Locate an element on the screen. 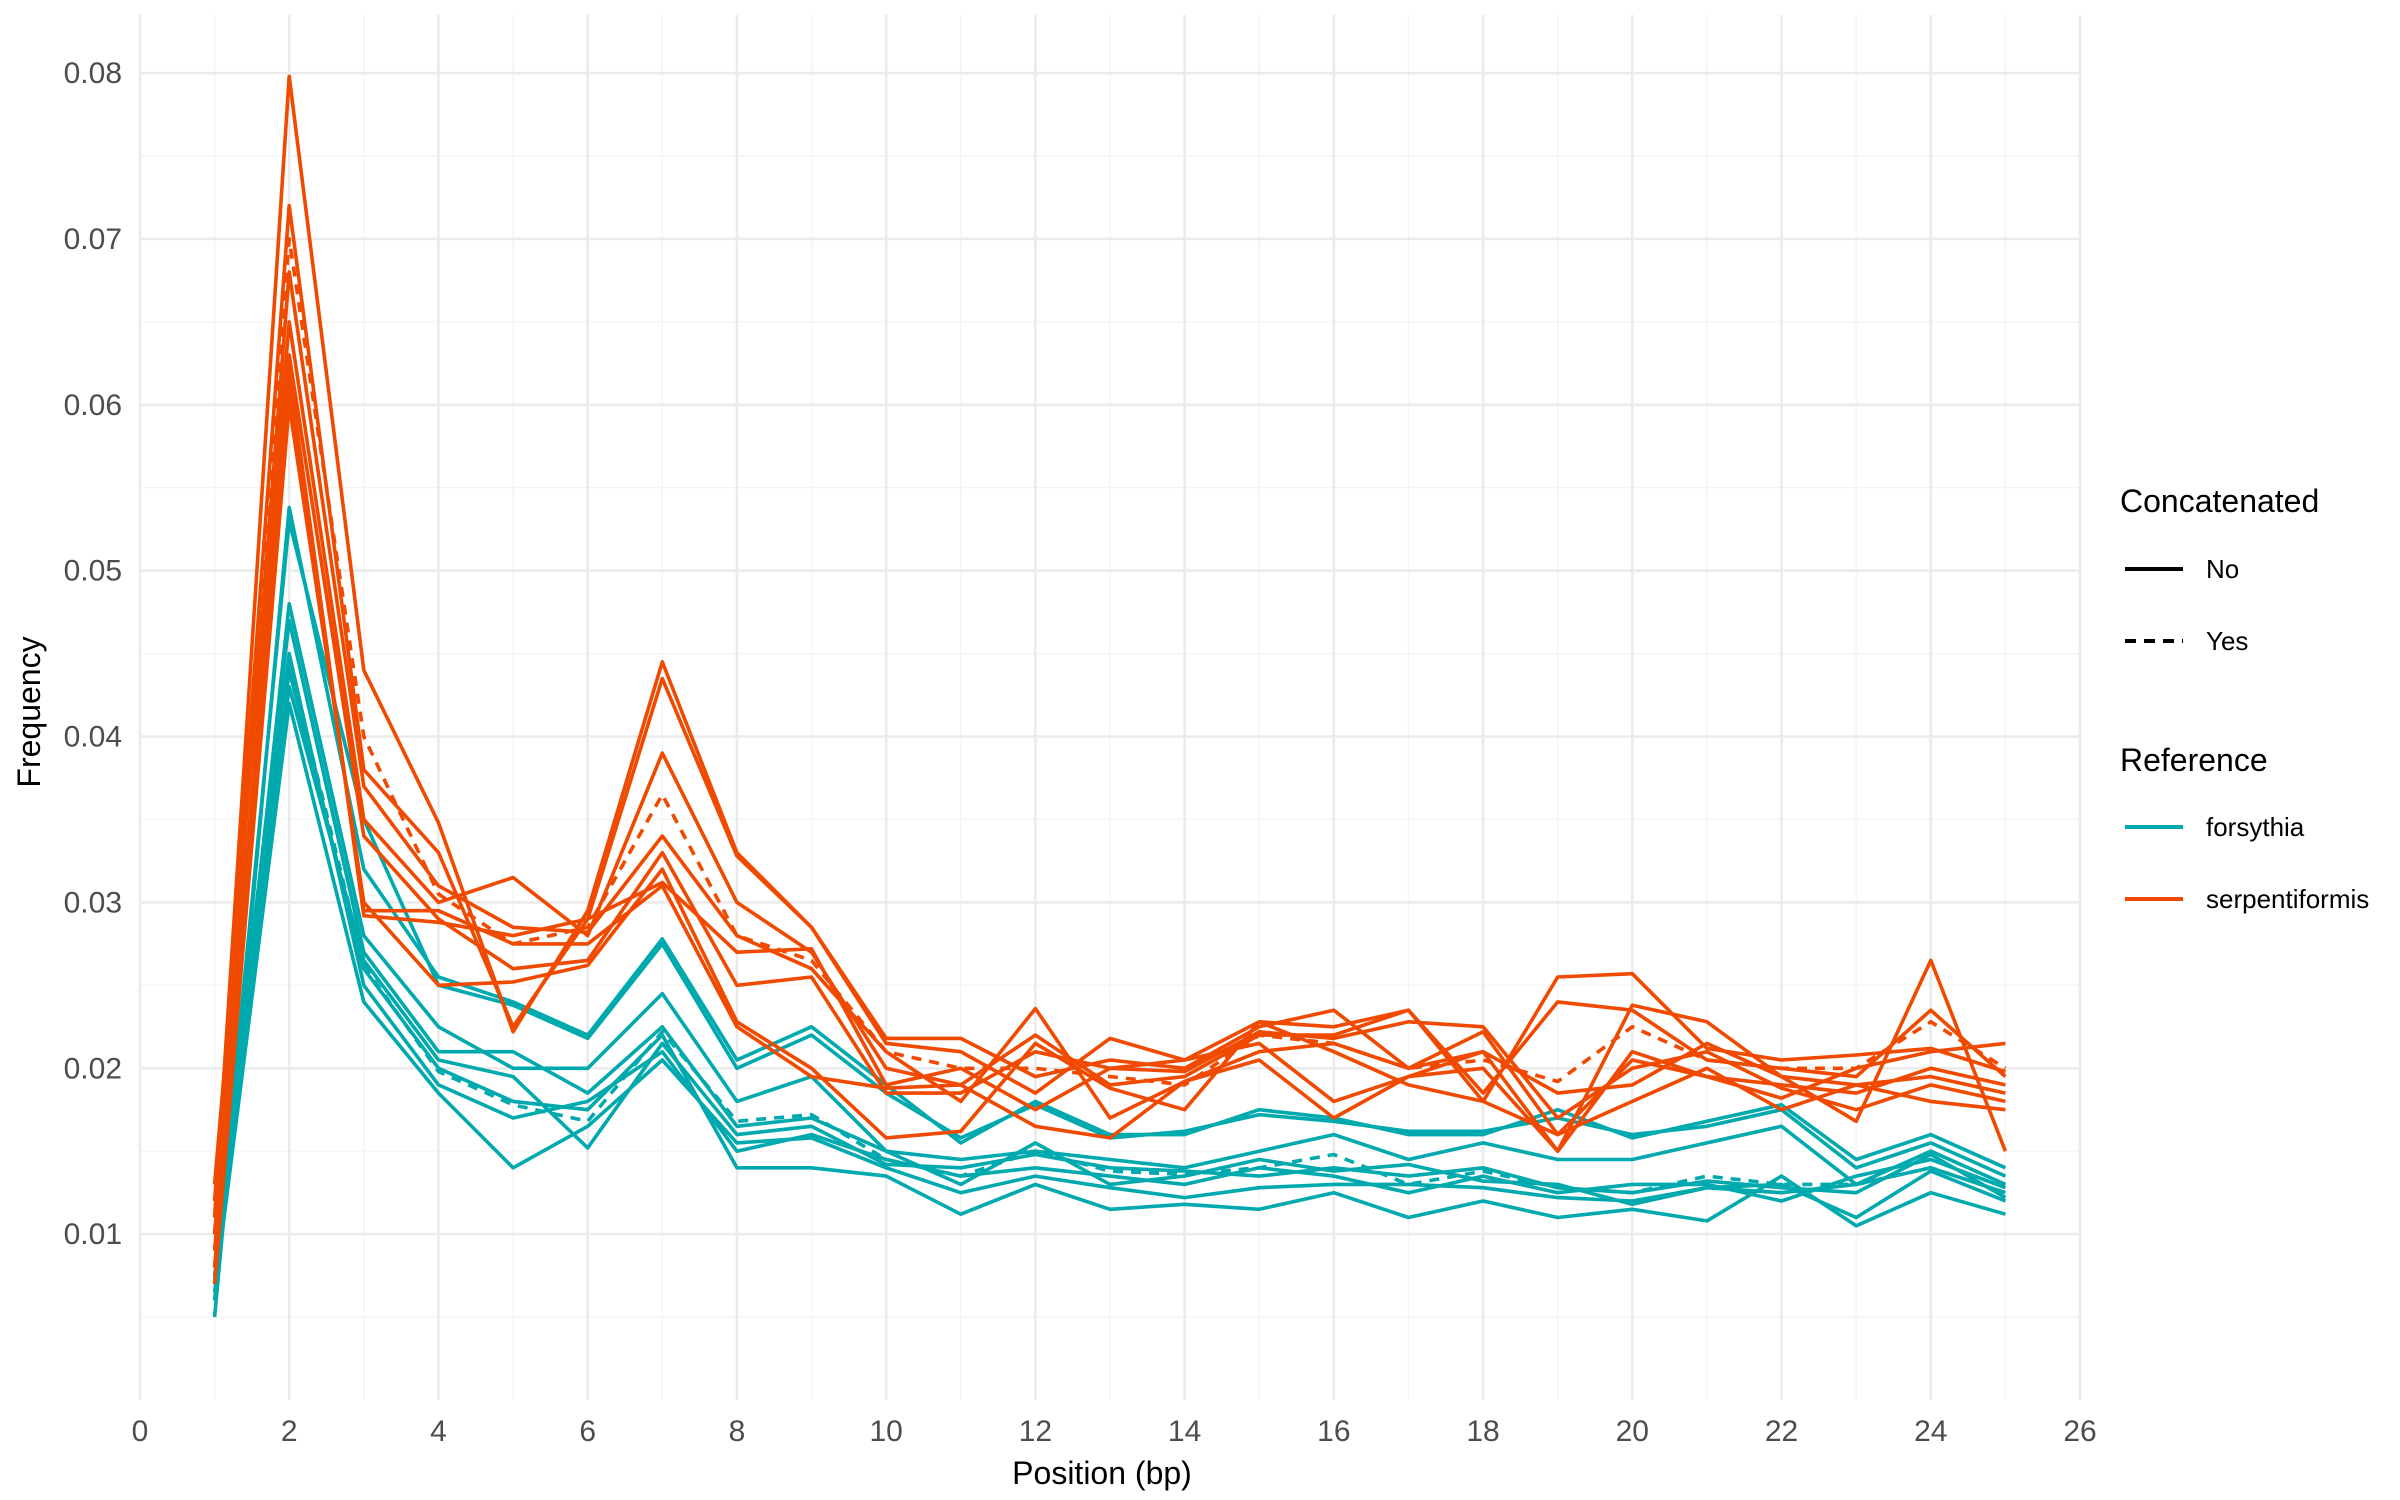  x-tick-label: 2 is located at coordinates (289, 1431).